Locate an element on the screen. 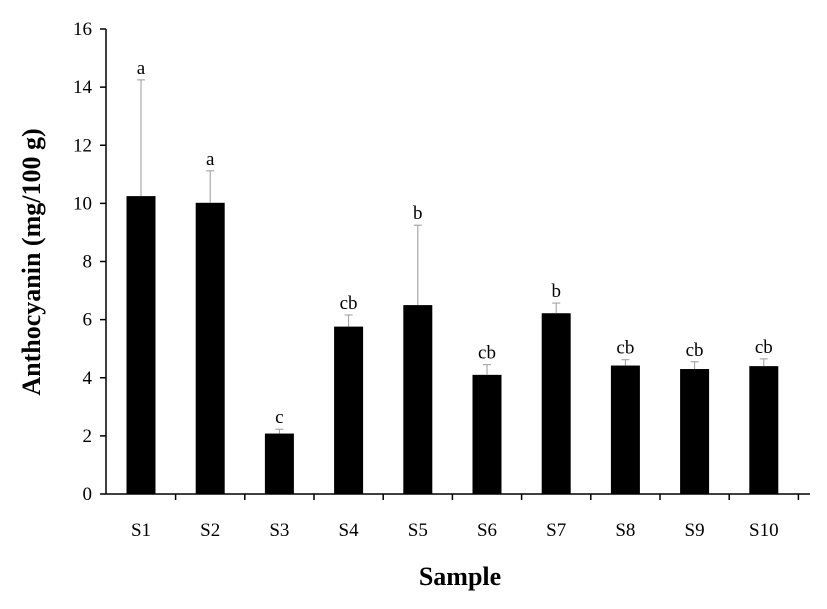 This screenshot has width=827, height=609. bar-s7 is located at coordinates (556, 403).